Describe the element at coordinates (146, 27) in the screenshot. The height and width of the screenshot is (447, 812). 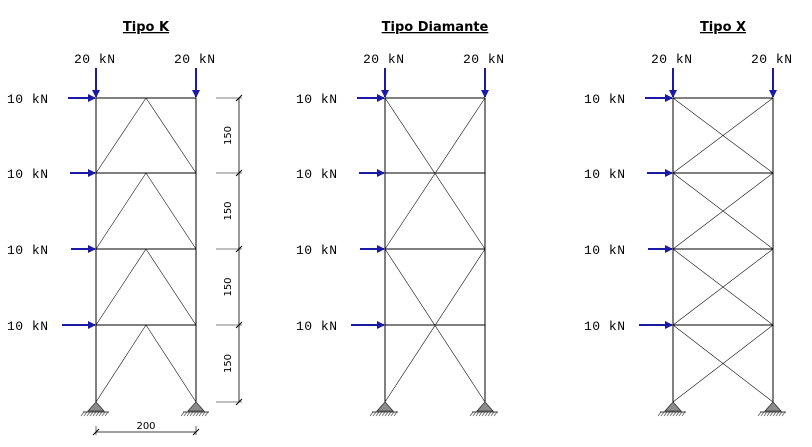
I see `frame-title: Tipo K` at that location.